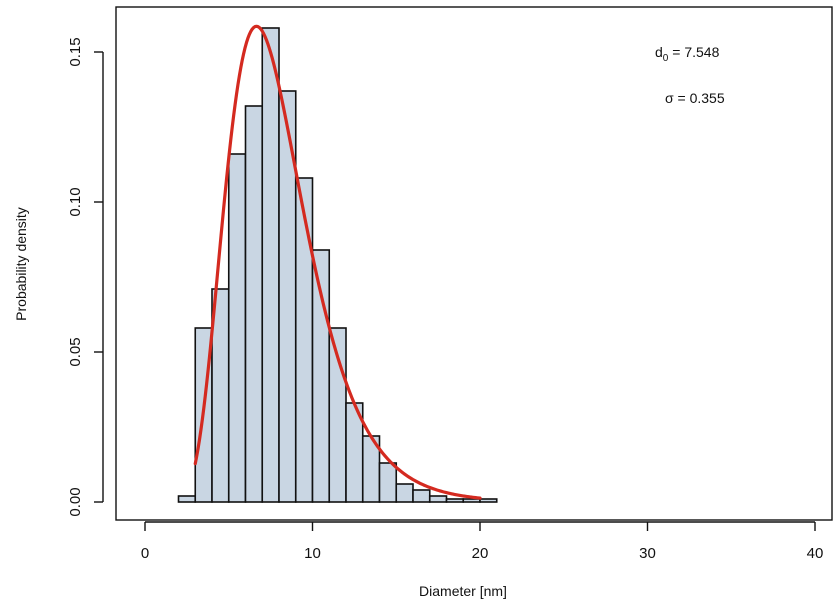 This screenshot has width=833, height=604. Describe the element at coordinates (145, 553) in the screenshot. I see `x-tick-label-0: 0` at that location.